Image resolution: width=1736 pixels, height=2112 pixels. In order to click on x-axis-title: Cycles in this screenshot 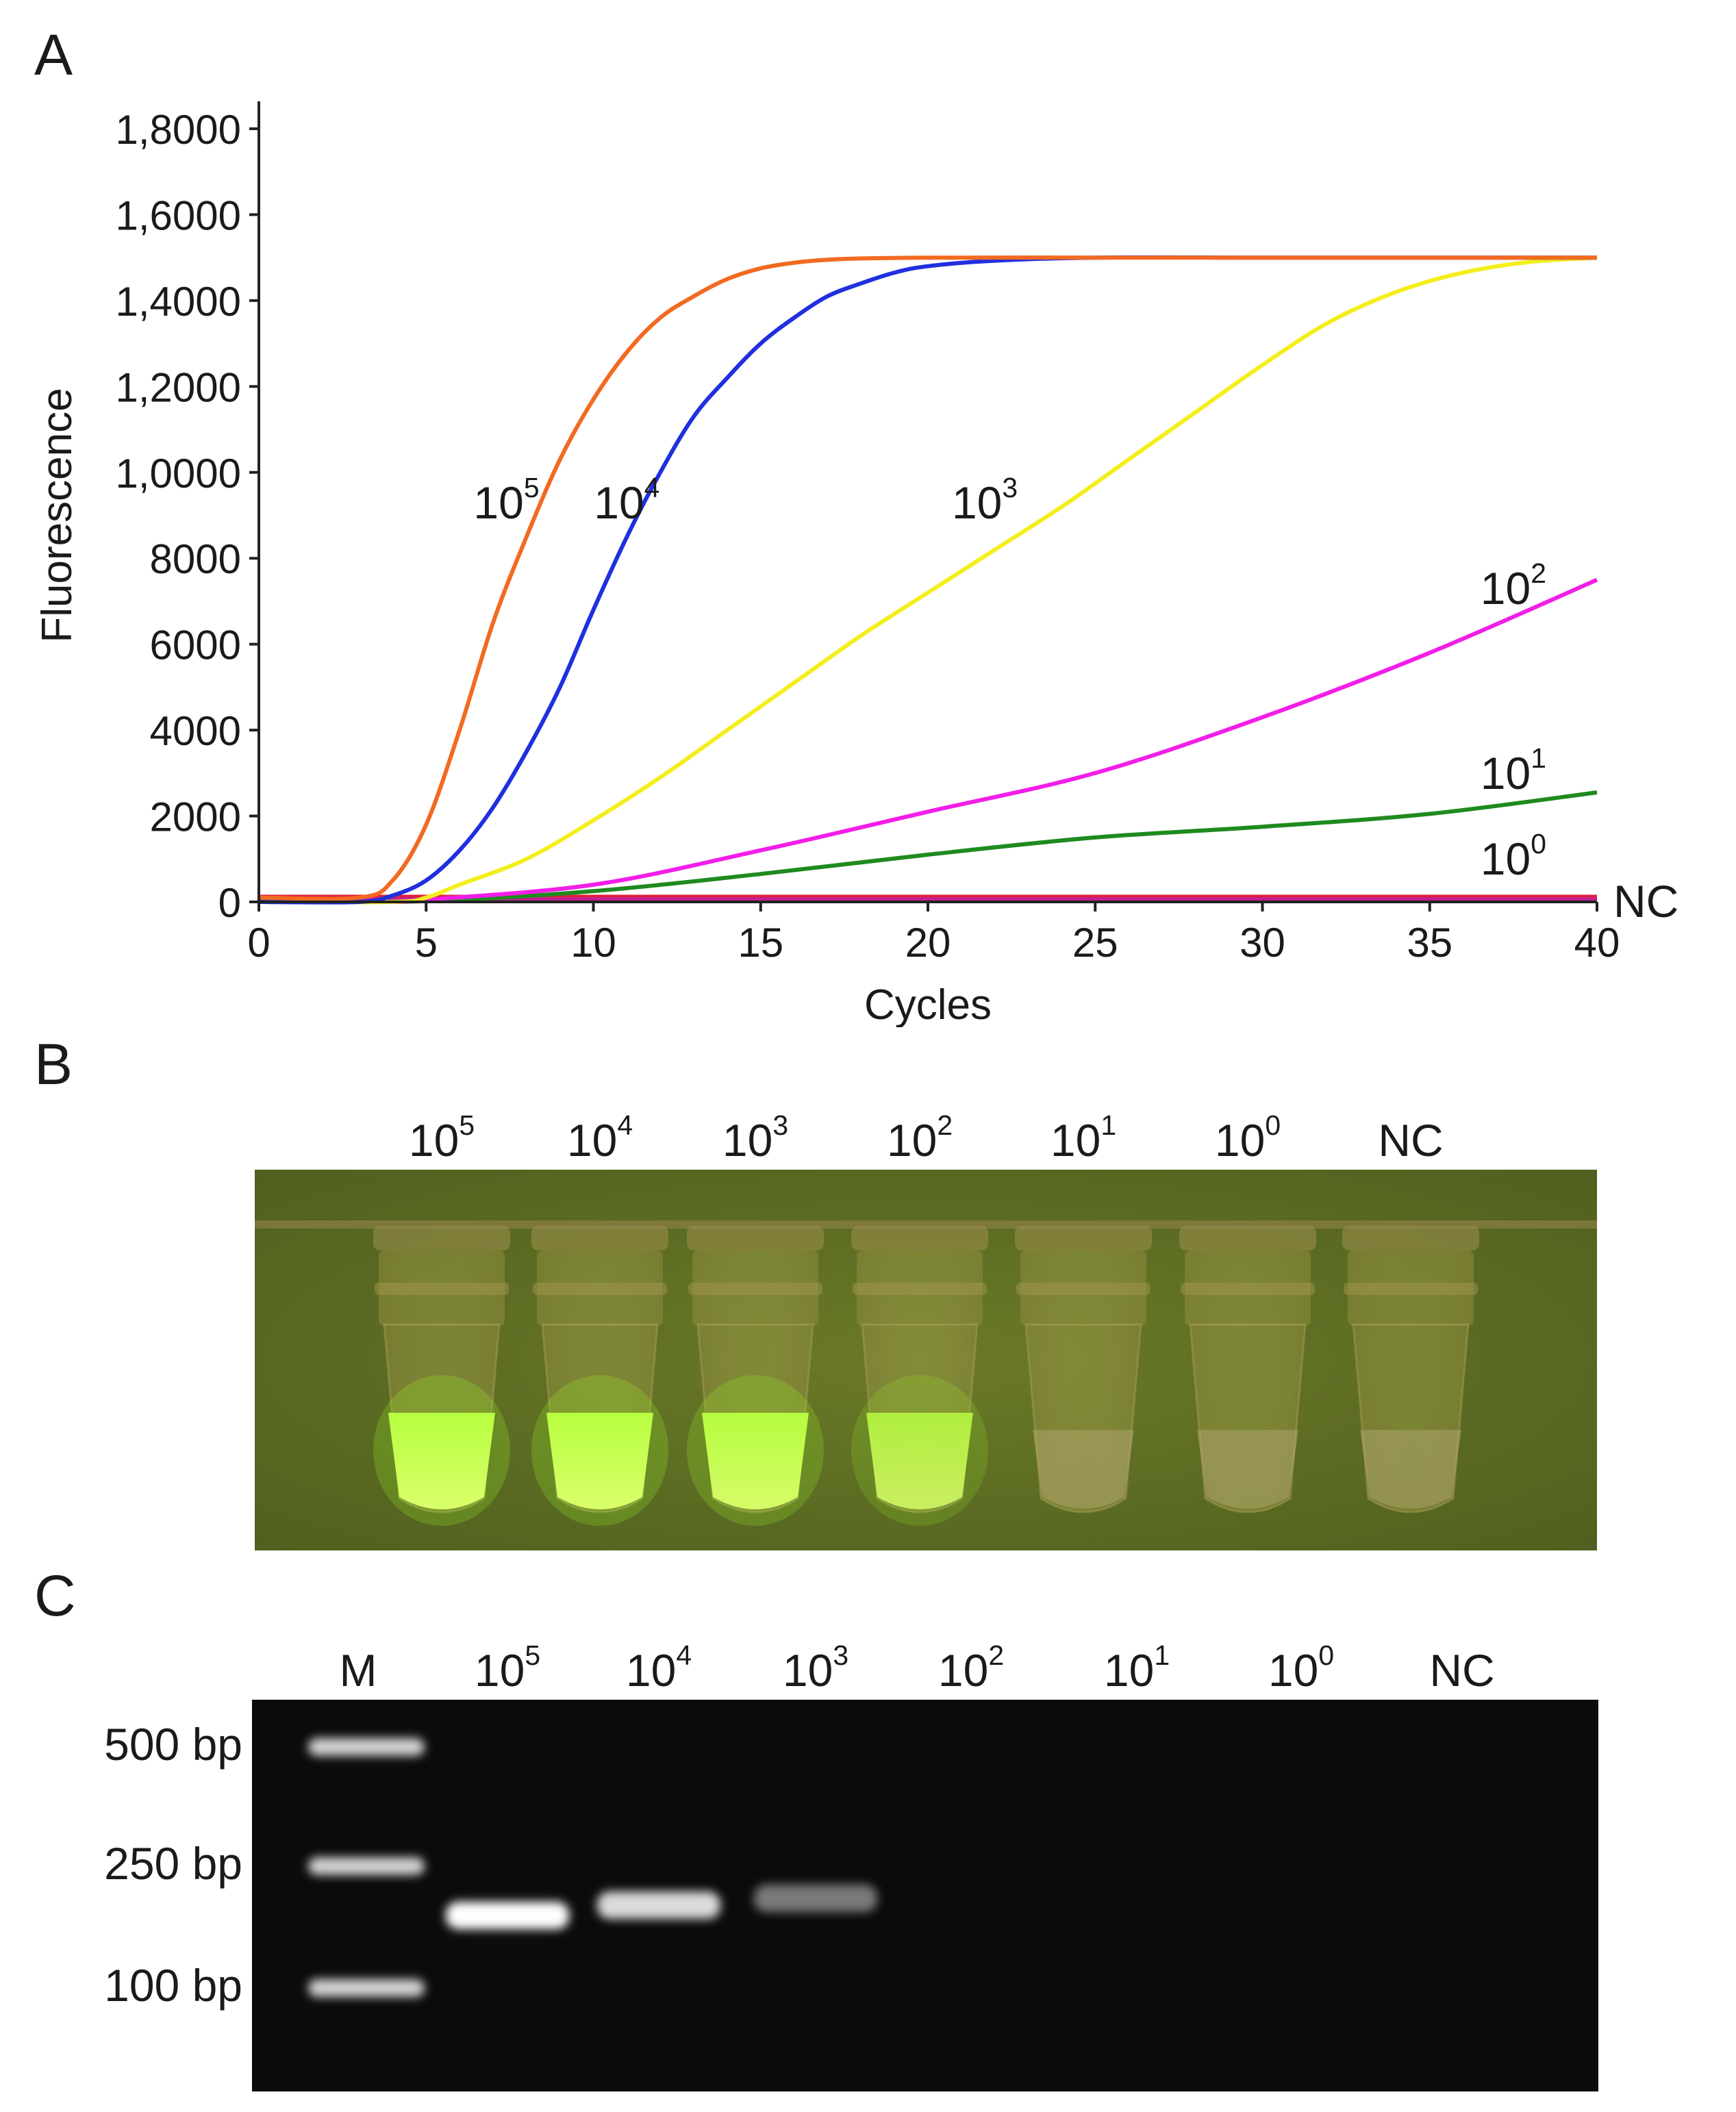, I will do `click(928, 1004)`.